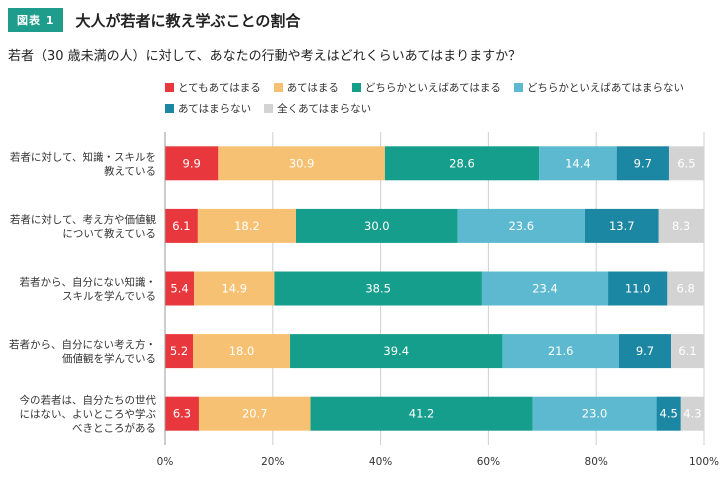  I want to click on data-label: 38.5, so click(378, 289).